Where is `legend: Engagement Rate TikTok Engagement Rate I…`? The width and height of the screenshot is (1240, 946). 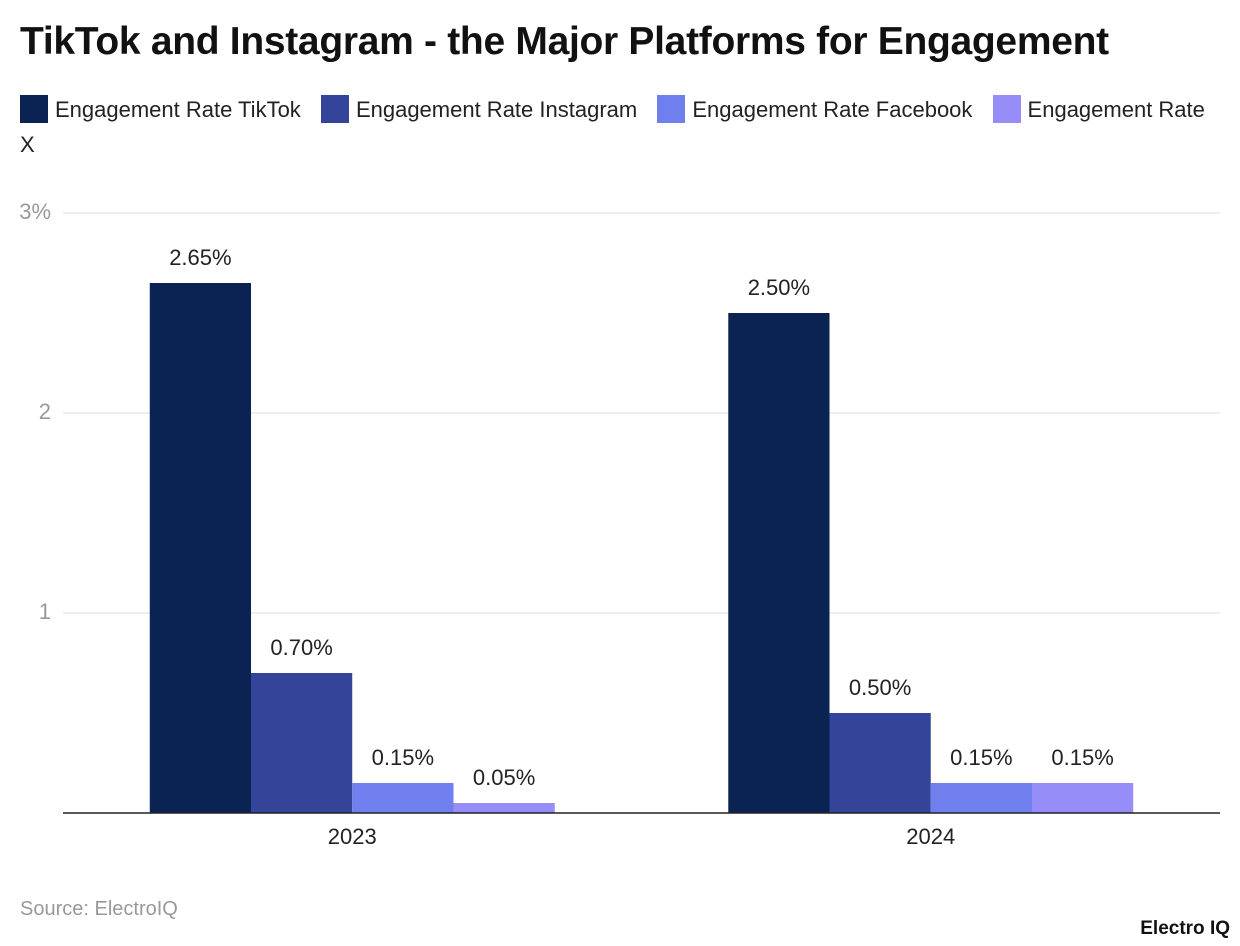 legend: Engagement Rate TikTok Engagement Rate I… is located at coordinates (622, 127).